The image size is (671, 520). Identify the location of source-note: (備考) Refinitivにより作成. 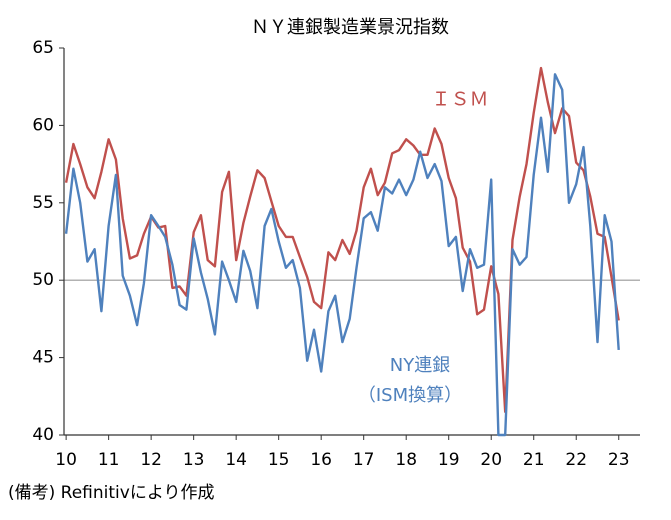
(111, 493).